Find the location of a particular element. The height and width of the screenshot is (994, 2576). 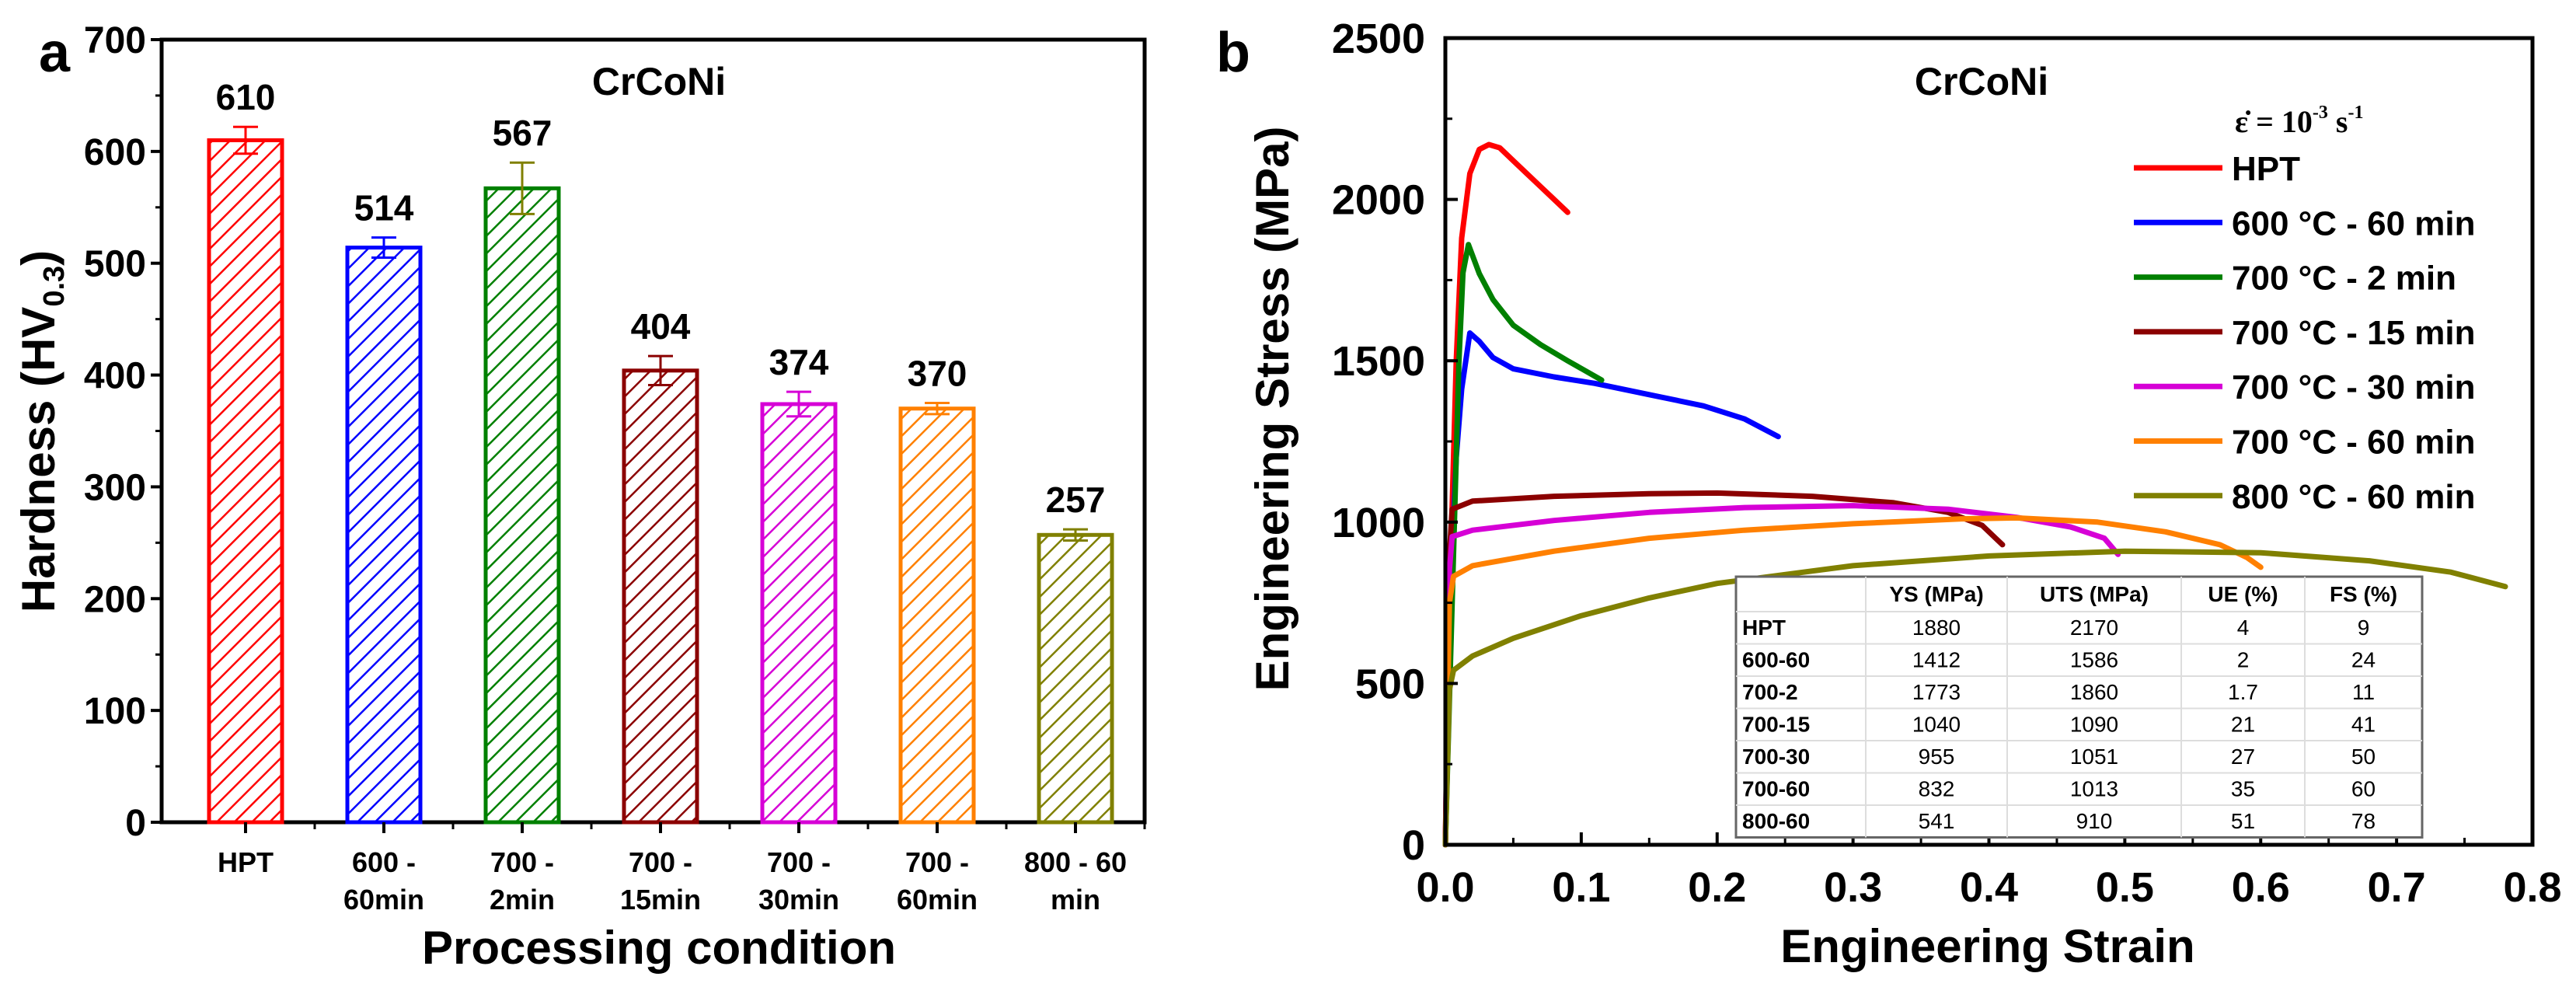

bar-value-label: 514 is located at coordinates (384, 208).